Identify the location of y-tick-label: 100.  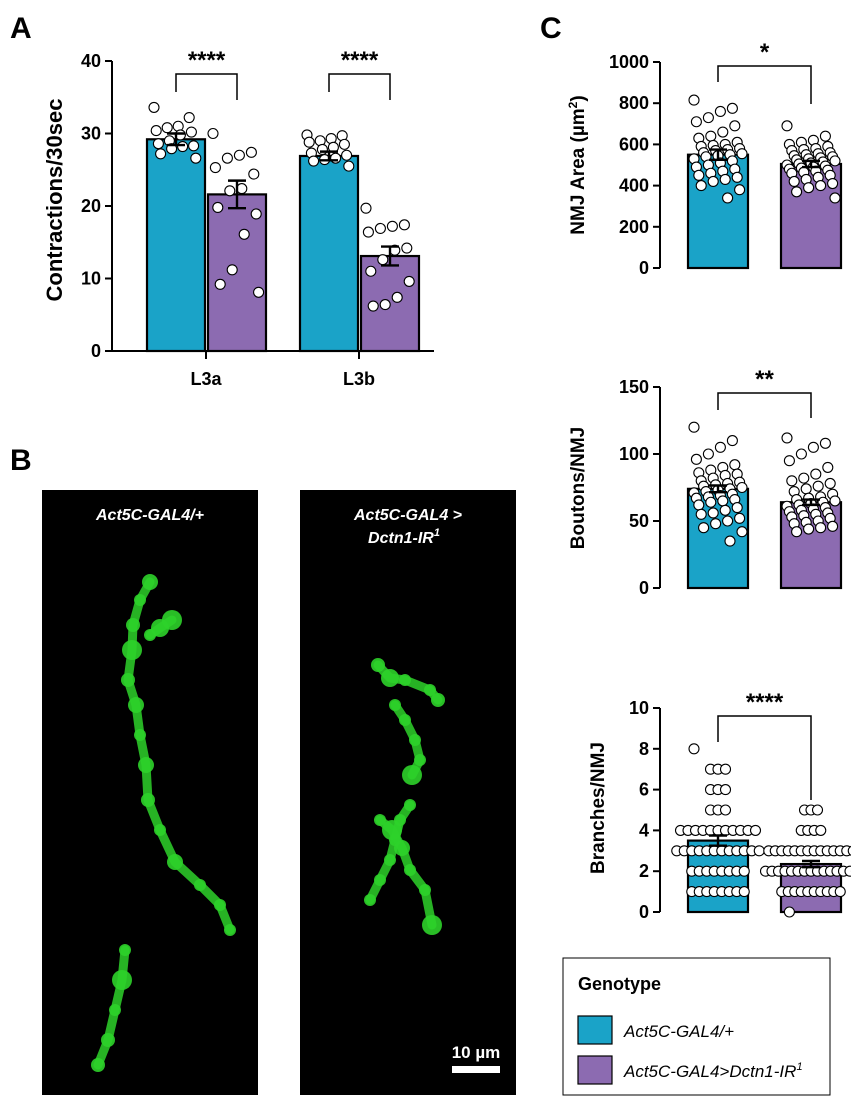
(634, 454).